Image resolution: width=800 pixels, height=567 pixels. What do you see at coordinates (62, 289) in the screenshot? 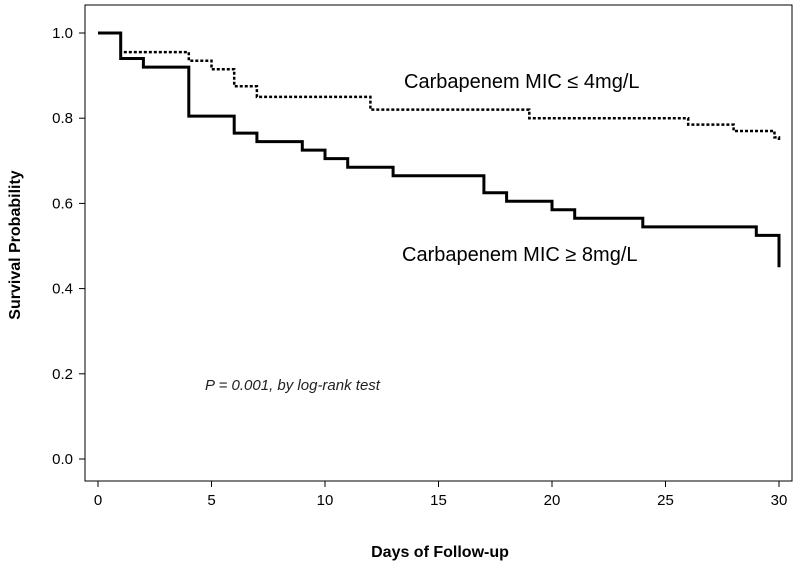
I see `y-tick-label: 0.4` at bounding box center [62, 289].